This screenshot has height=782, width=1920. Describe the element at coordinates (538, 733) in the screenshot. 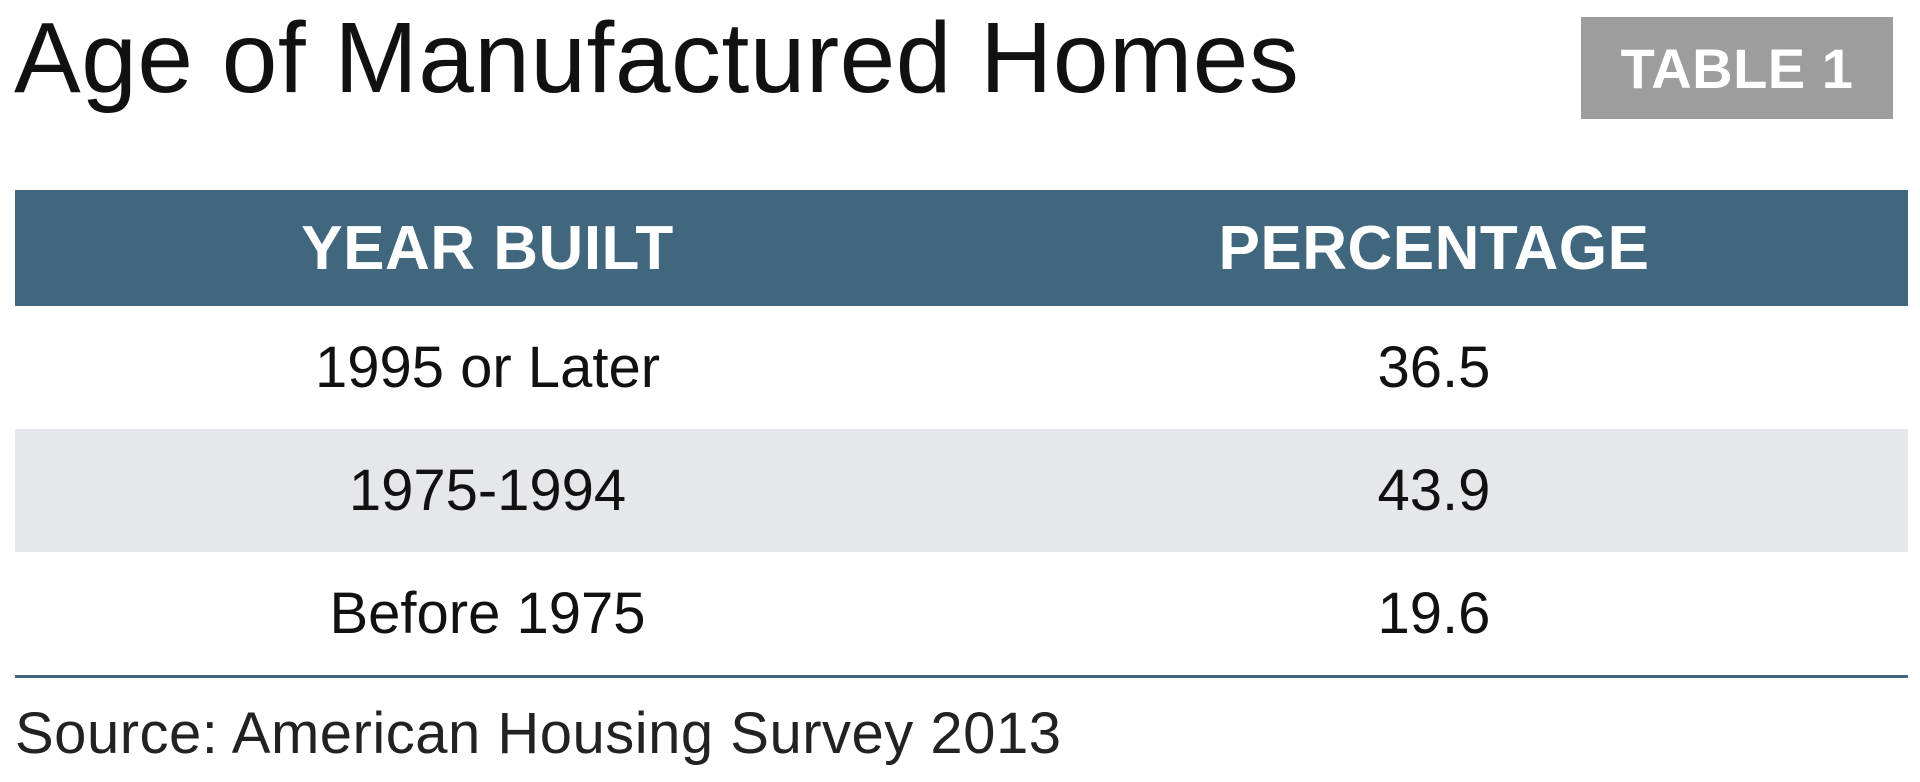

I see `source-note: Source: American Housing Survey 2013` at that location.